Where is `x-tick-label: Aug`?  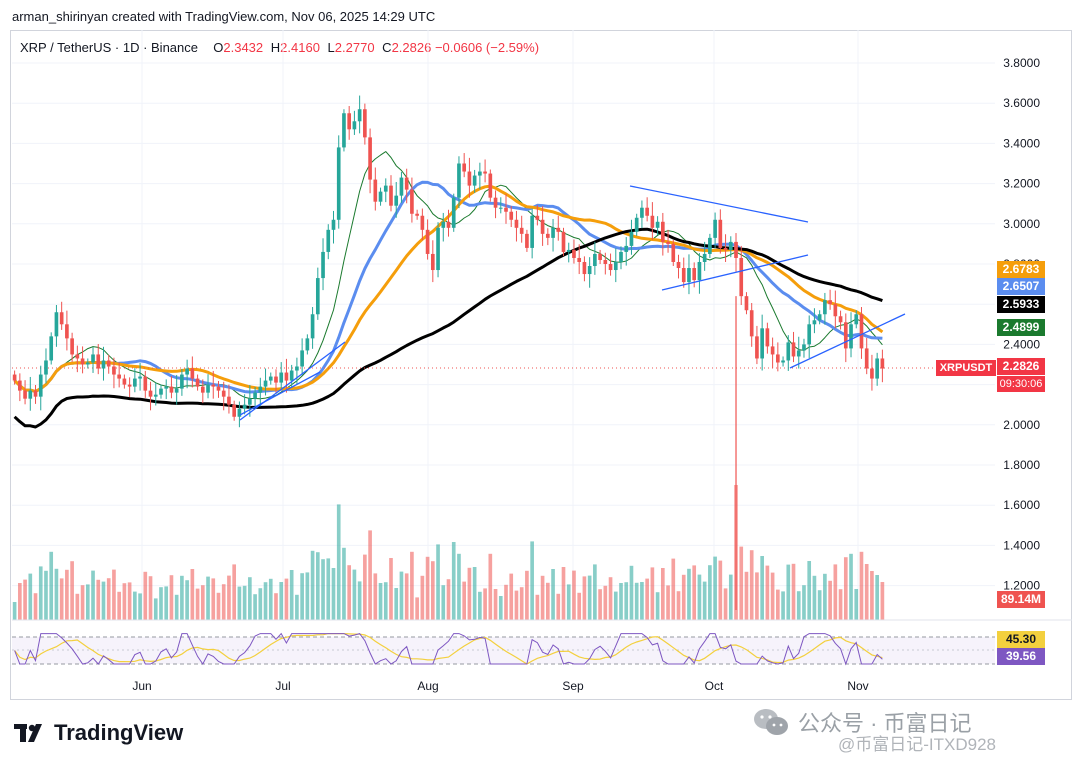
x-tick-label: Aug is located at coordinates (427, 686).